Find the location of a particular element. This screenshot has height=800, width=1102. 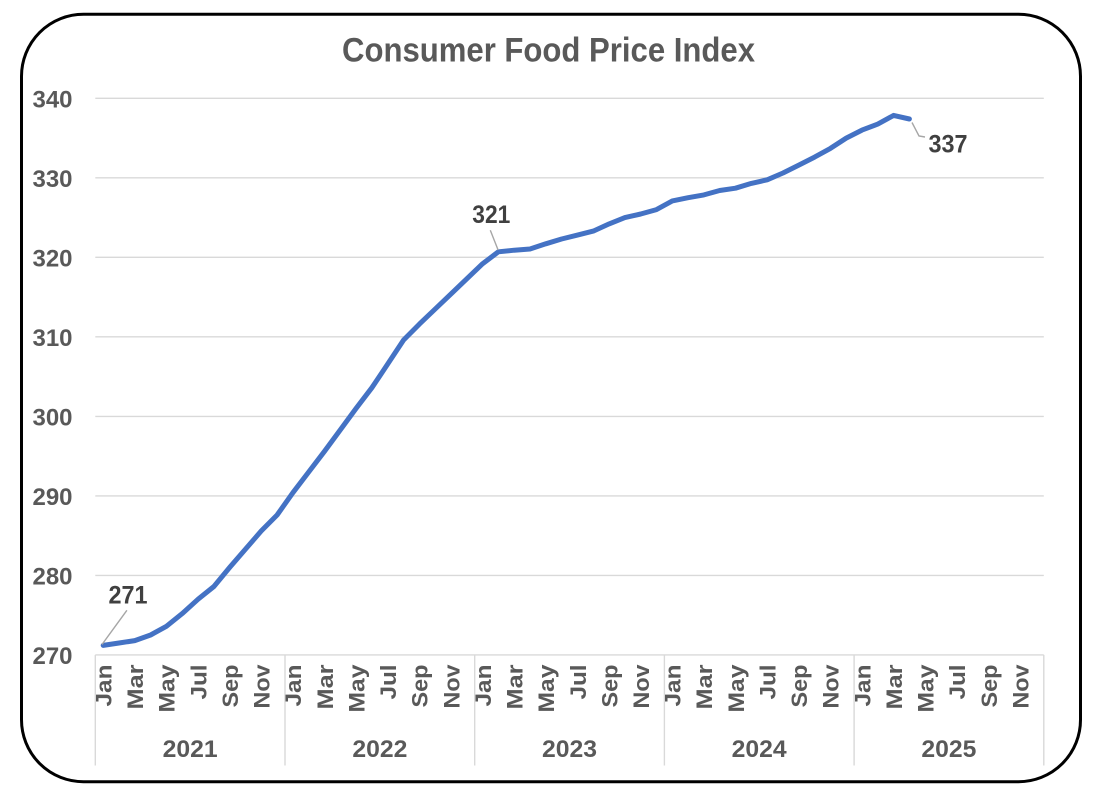

svg-text: 2023 is located at coordinates (569, 749).